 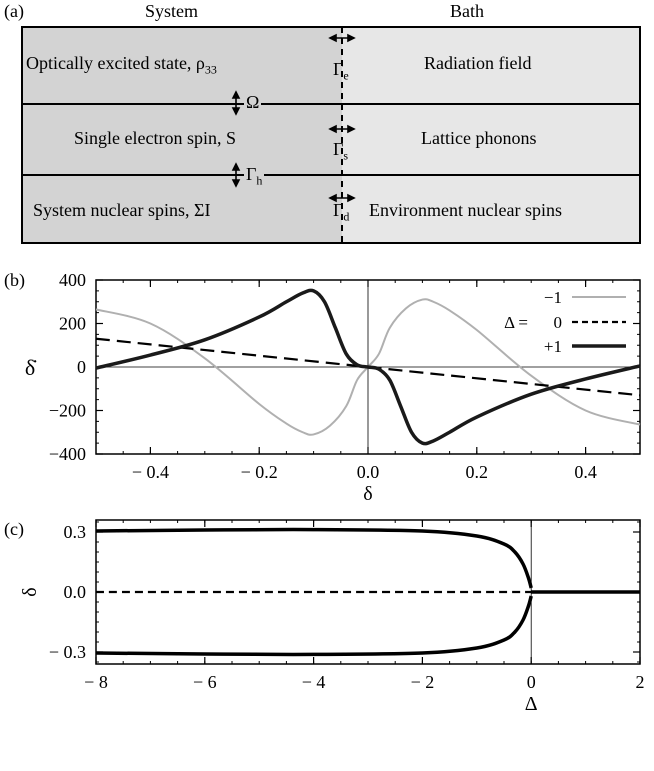 What do you see at coordinates (558, 322) in the screenshot?
I see `legend-label: 0` at bounding box center [558, 322].